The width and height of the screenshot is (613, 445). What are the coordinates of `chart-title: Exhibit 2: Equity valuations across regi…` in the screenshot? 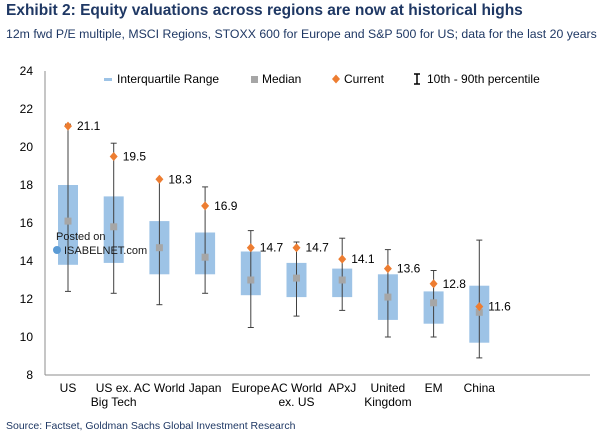 It's located at (264, 10).